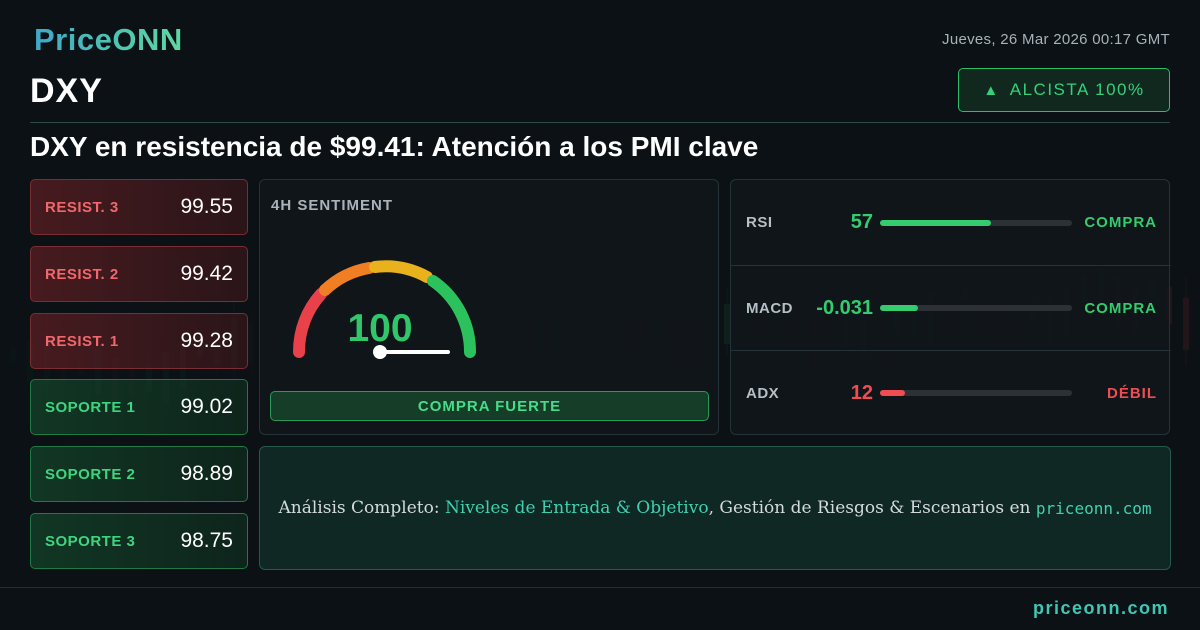 This screenshot has width=1200, height=630. I want to click on level-value: 98.89, so click(206, 473).